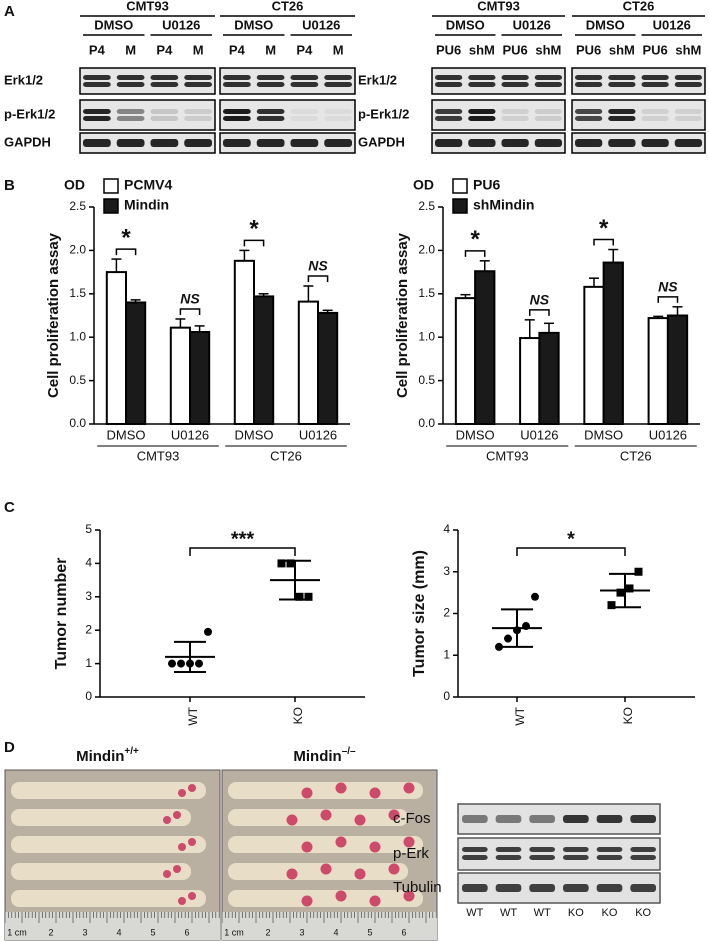  Describe the element at coordinates (9, 507) in the screenshot. I see `panel-letter: C` at that location.